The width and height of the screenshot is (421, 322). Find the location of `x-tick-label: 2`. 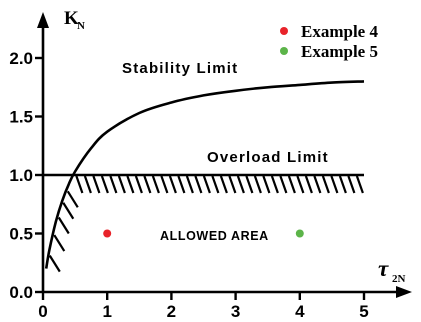

x-tick-label: 2 is located at coordinates (171, 311).